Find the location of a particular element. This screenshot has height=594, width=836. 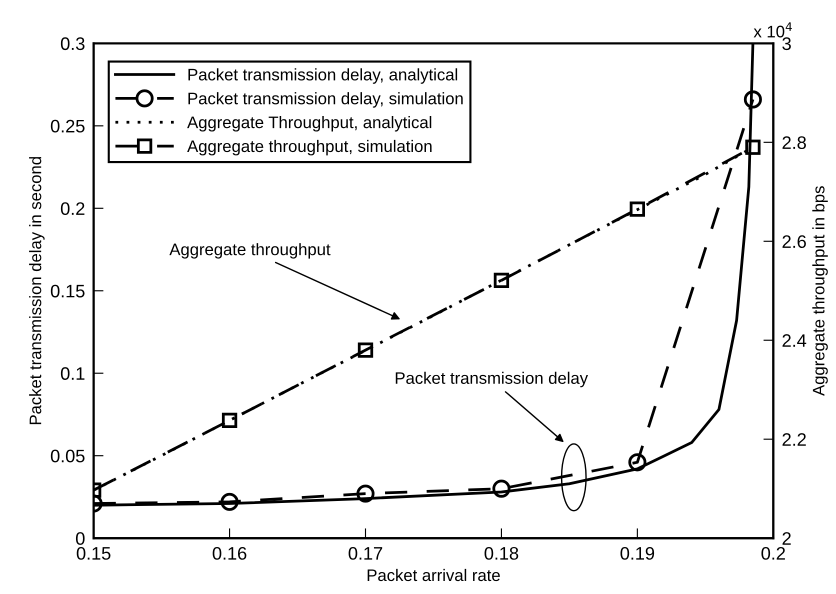

y2-axis-title: Aggregate throughput in bps is located at coordinates (820, 291).